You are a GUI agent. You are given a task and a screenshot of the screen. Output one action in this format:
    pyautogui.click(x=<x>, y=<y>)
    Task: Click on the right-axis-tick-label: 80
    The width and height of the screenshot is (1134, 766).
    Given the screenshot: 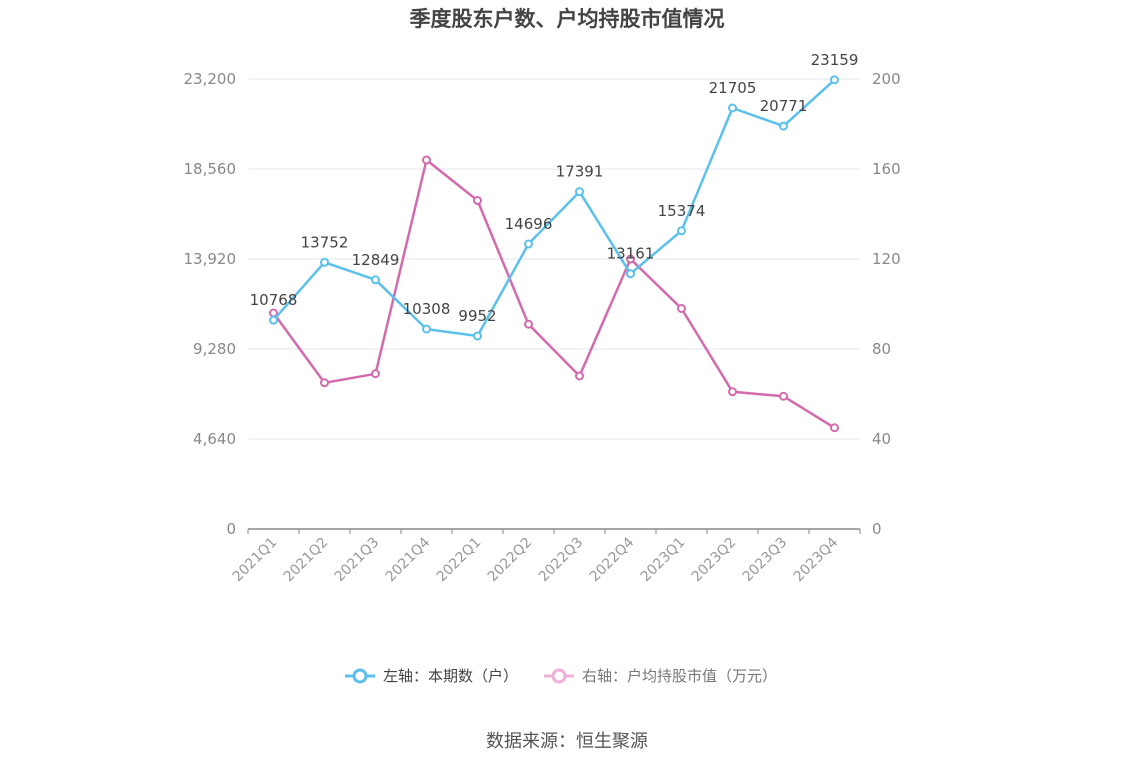 What is the action you would take?
    pyautogui.click(x=881, y=349)
    